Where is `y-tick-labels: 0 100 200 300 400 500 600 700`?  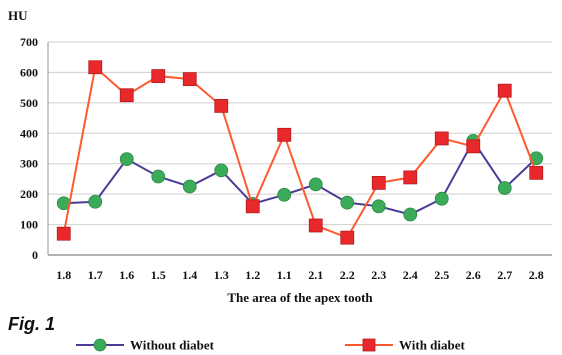
y-tick-labels: 0 100 200 300 400 500 600 700 is located at coordinates (29, 148).